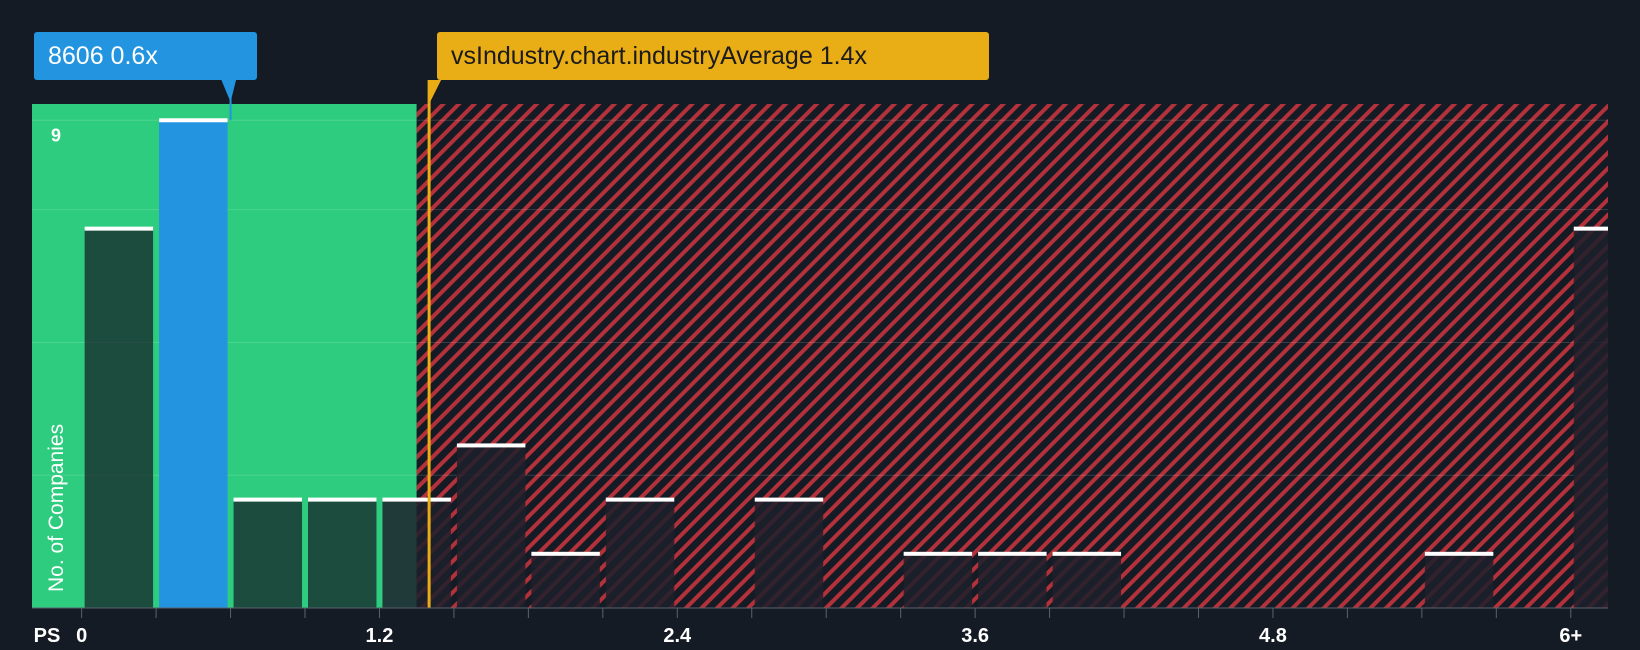  I want to click on company-callout-pointer, so click(228, 90).